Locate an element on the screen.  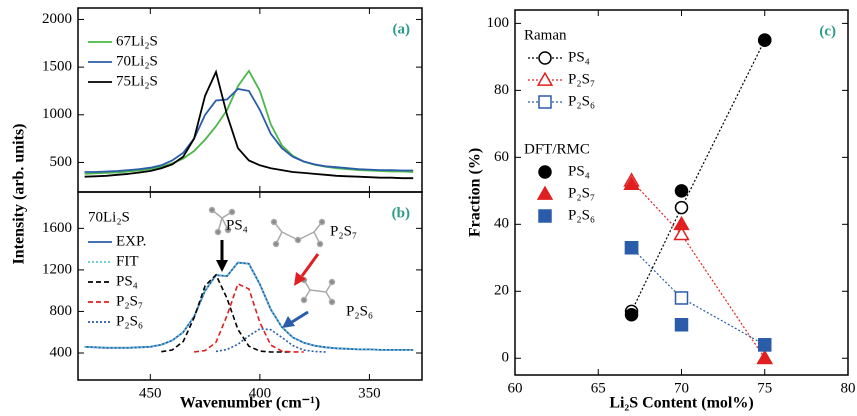
legend-title: 70Li₂S is located at coordinates (109, 217).